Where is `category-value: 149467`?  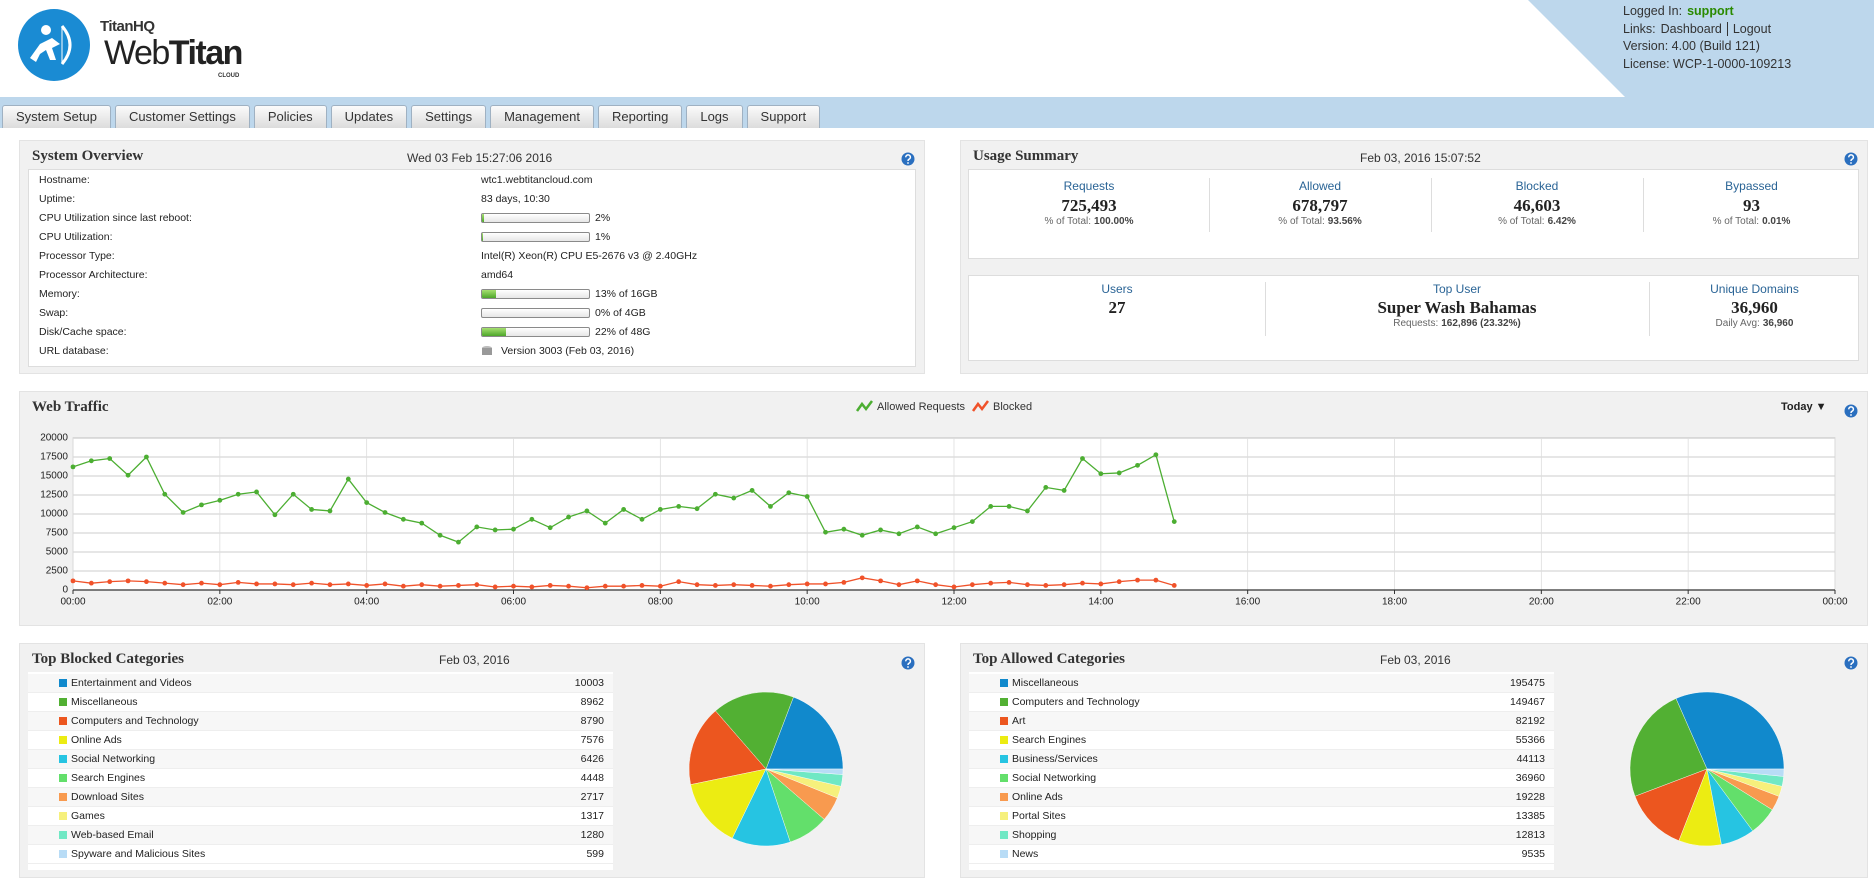
category-value: 149467 is located at coordinates (1527, 702).